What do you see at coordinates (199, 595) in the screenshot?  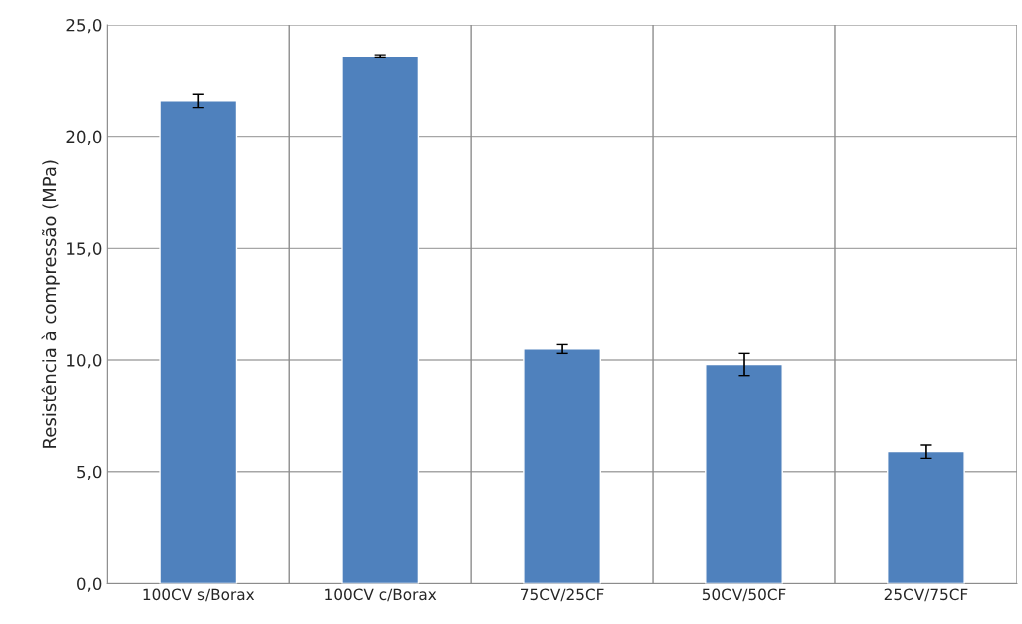 I see `x-tick-label: 100CV s/Borax` at bounding box center [199, 595].